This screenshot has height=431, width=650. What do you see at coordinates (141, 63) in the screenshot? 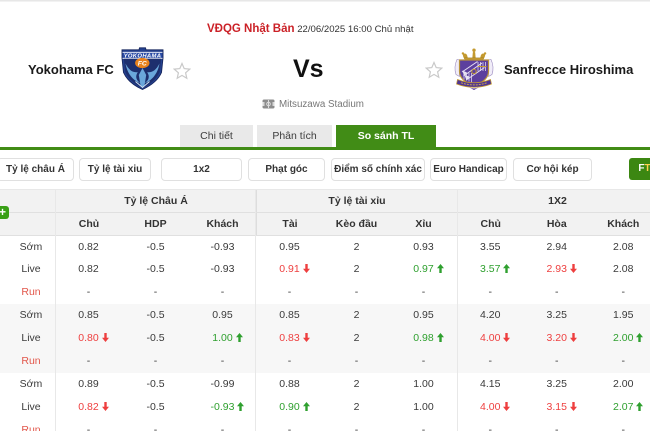
I see `svg-text: FC` at bounding box center [141, 63].